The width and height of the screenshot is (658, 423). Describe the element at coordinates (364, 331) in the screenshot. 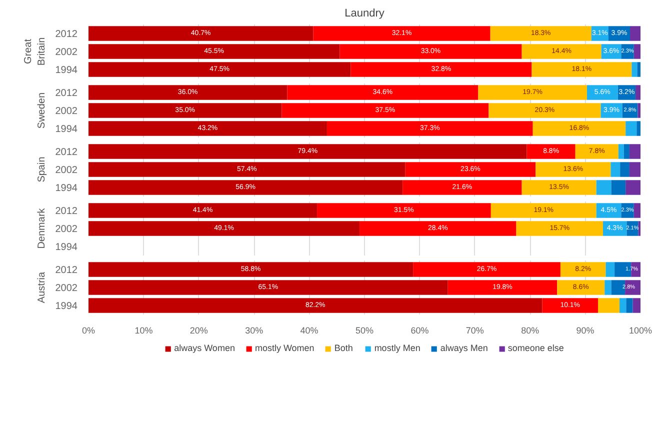

I see `x-tick-label: 50%` at that location.